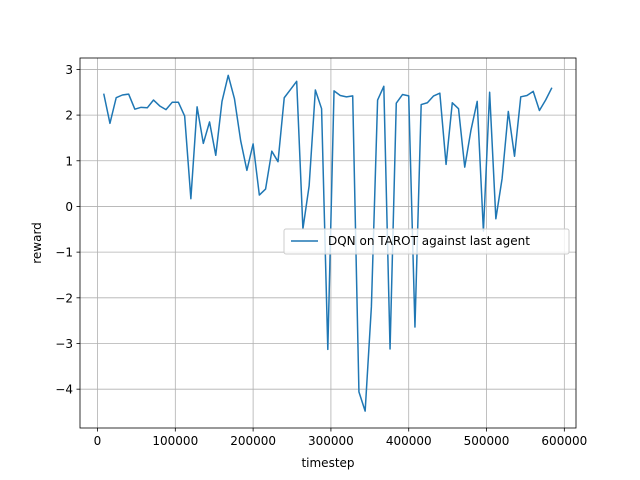 The image size is (640, 480). Describe the element at coordinates (175, 441) in the screenshot. I see `x-tick-label: 100000` at that location.